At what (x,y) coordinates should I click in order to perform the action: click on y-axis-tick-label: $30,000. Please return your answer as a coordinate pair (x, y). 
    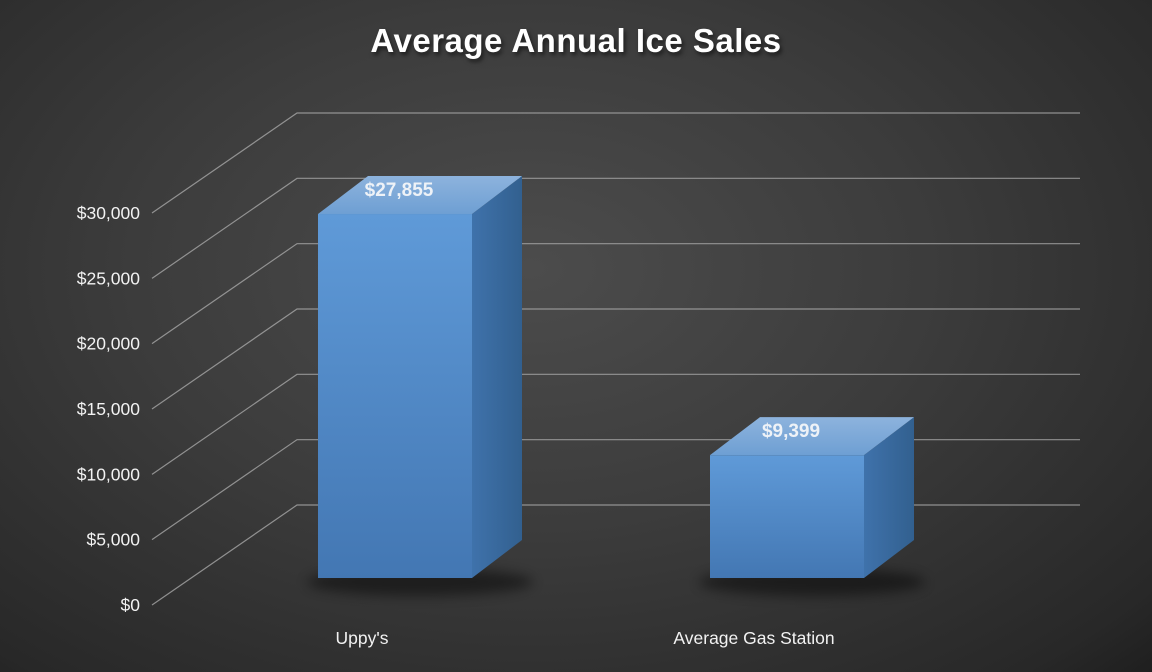
    Looking at the image, I should click on (109, 213).